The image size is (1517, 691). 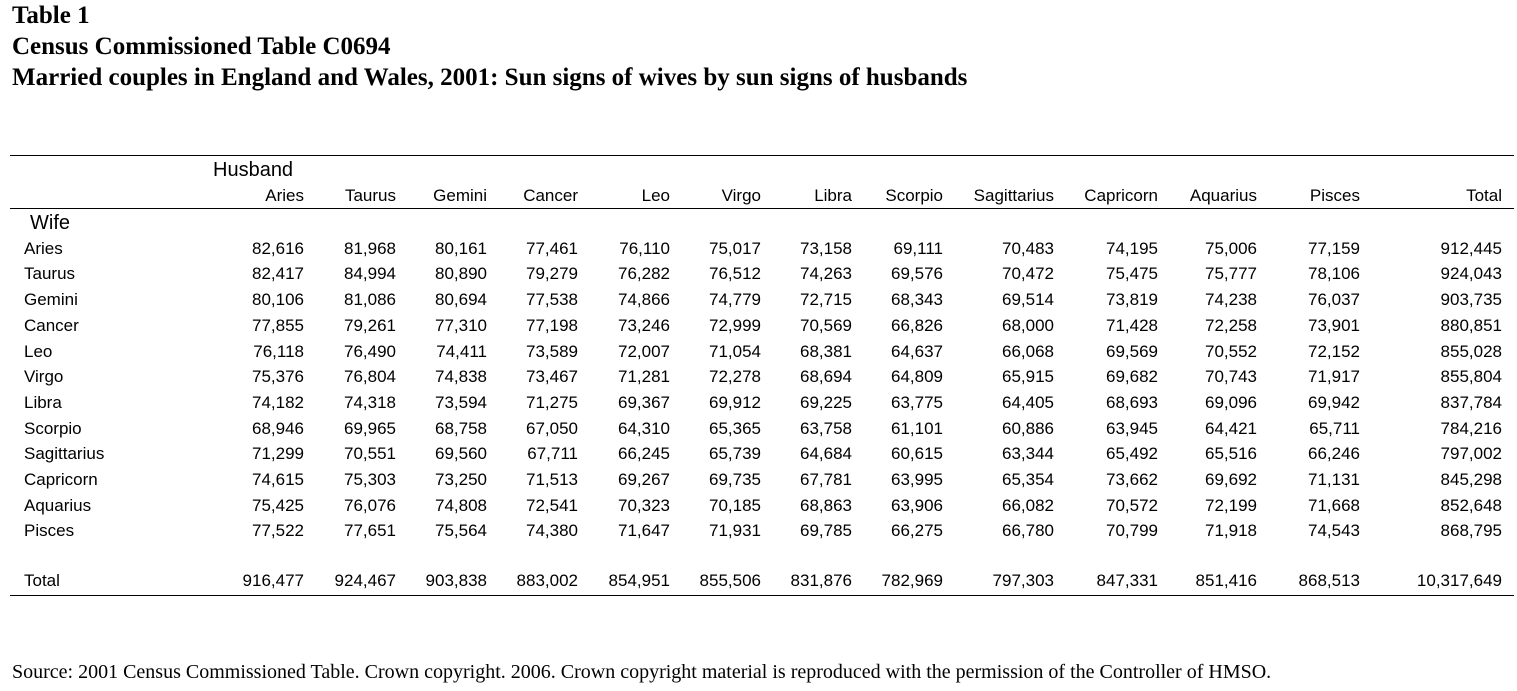 What do you see at coordinates (826, 273) in the screenshot?
I see `table-cell: 74,263` at bounding box center [826, 273].